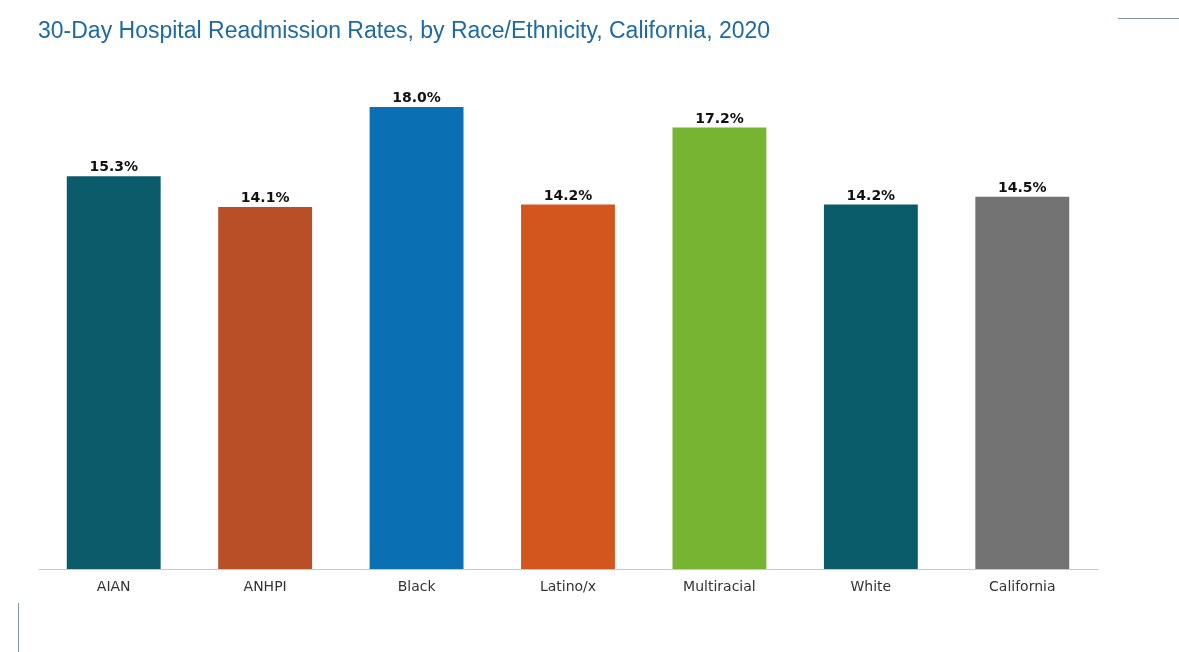 The width and height of the screenshot is (1179, 652). Describe the element at coordinates (1022, 186) in the screenshot. I see `data-label: 14.5%` at that location.